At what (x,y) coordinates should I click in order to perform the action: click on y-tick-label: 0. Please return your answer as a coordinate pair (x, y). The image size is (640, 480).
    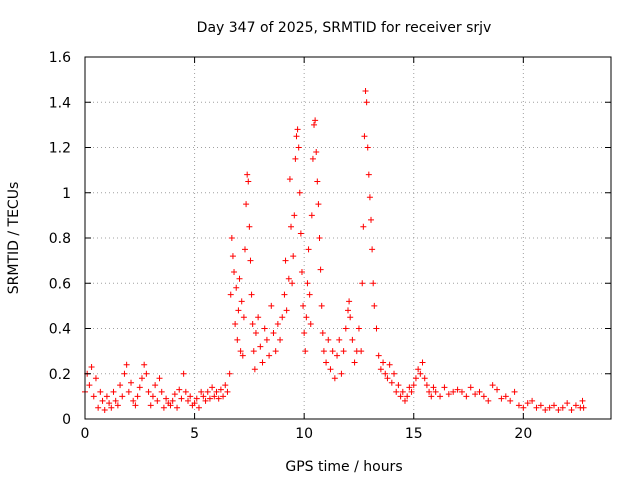
    Looking at the image, I should click on (66, 420).